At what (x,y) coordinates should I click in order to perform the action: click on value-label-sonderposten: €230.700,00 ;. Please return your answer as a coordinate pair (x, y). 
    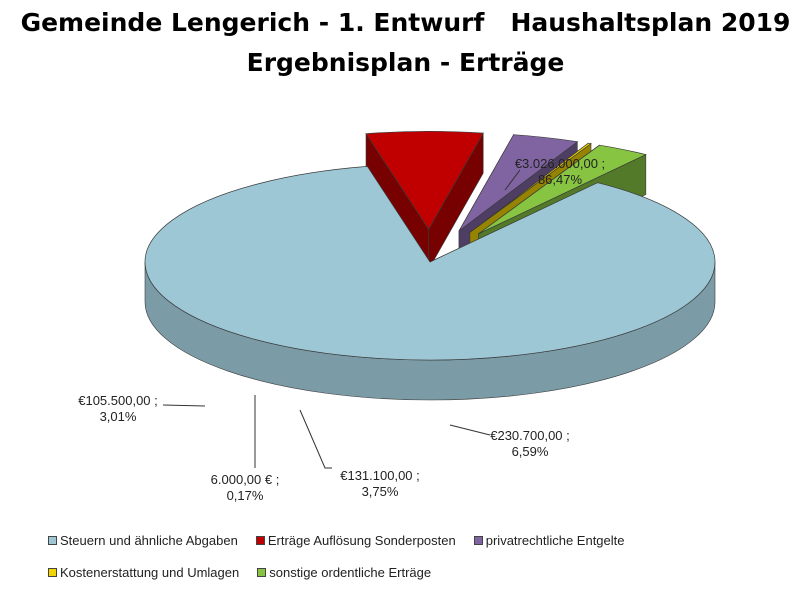
    Looking at the image, I should click on (530, 435).